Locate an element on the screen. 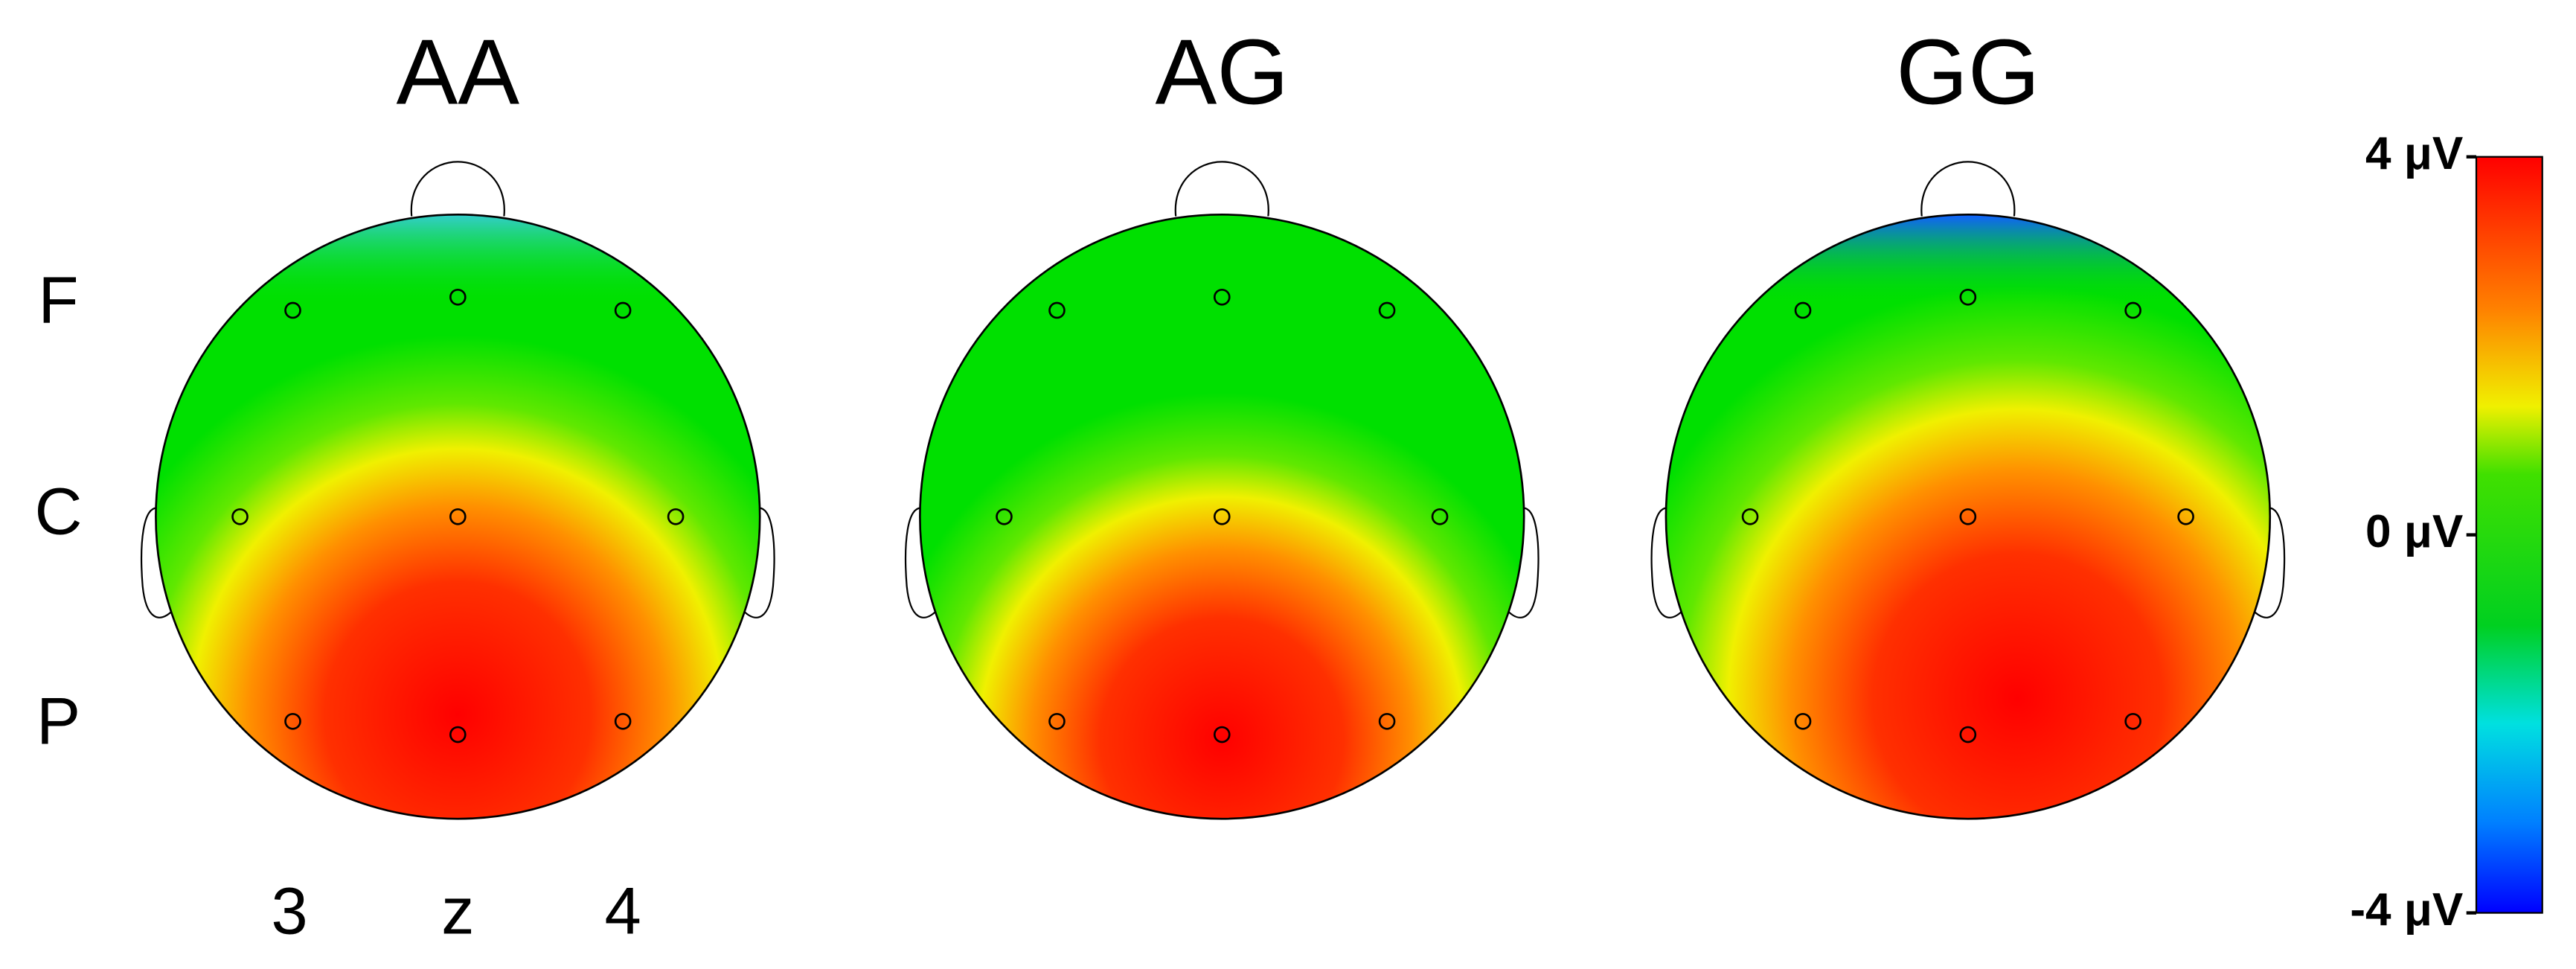 Image resolution: width=2576 pixels, height=969 pixels. tick-label: 0 μV is located at coordinates (2414, 531).